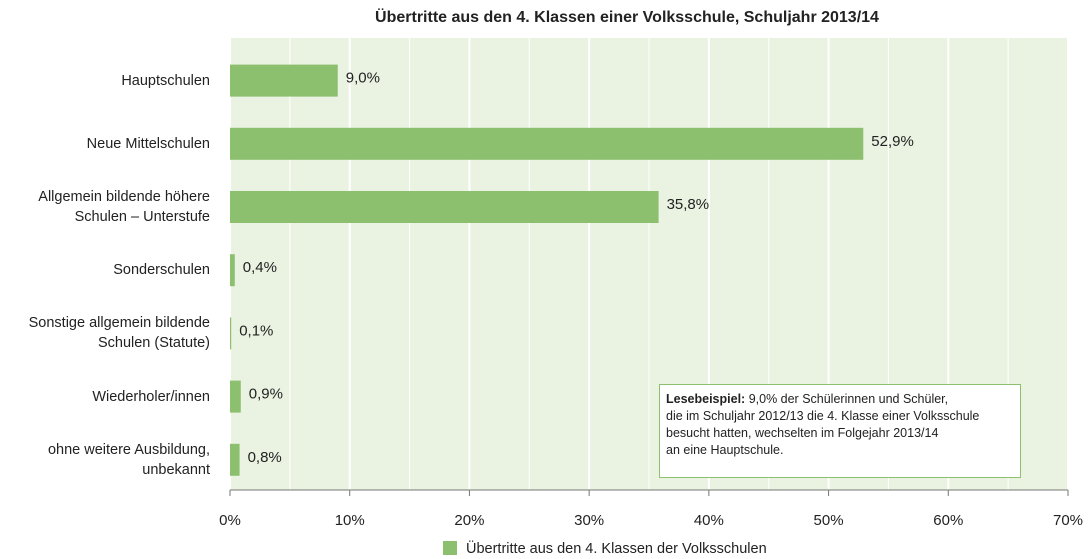  Describe the element at coordinates (469, 520) in the screenshot. I see `x-tick-label: 20%` at that location.